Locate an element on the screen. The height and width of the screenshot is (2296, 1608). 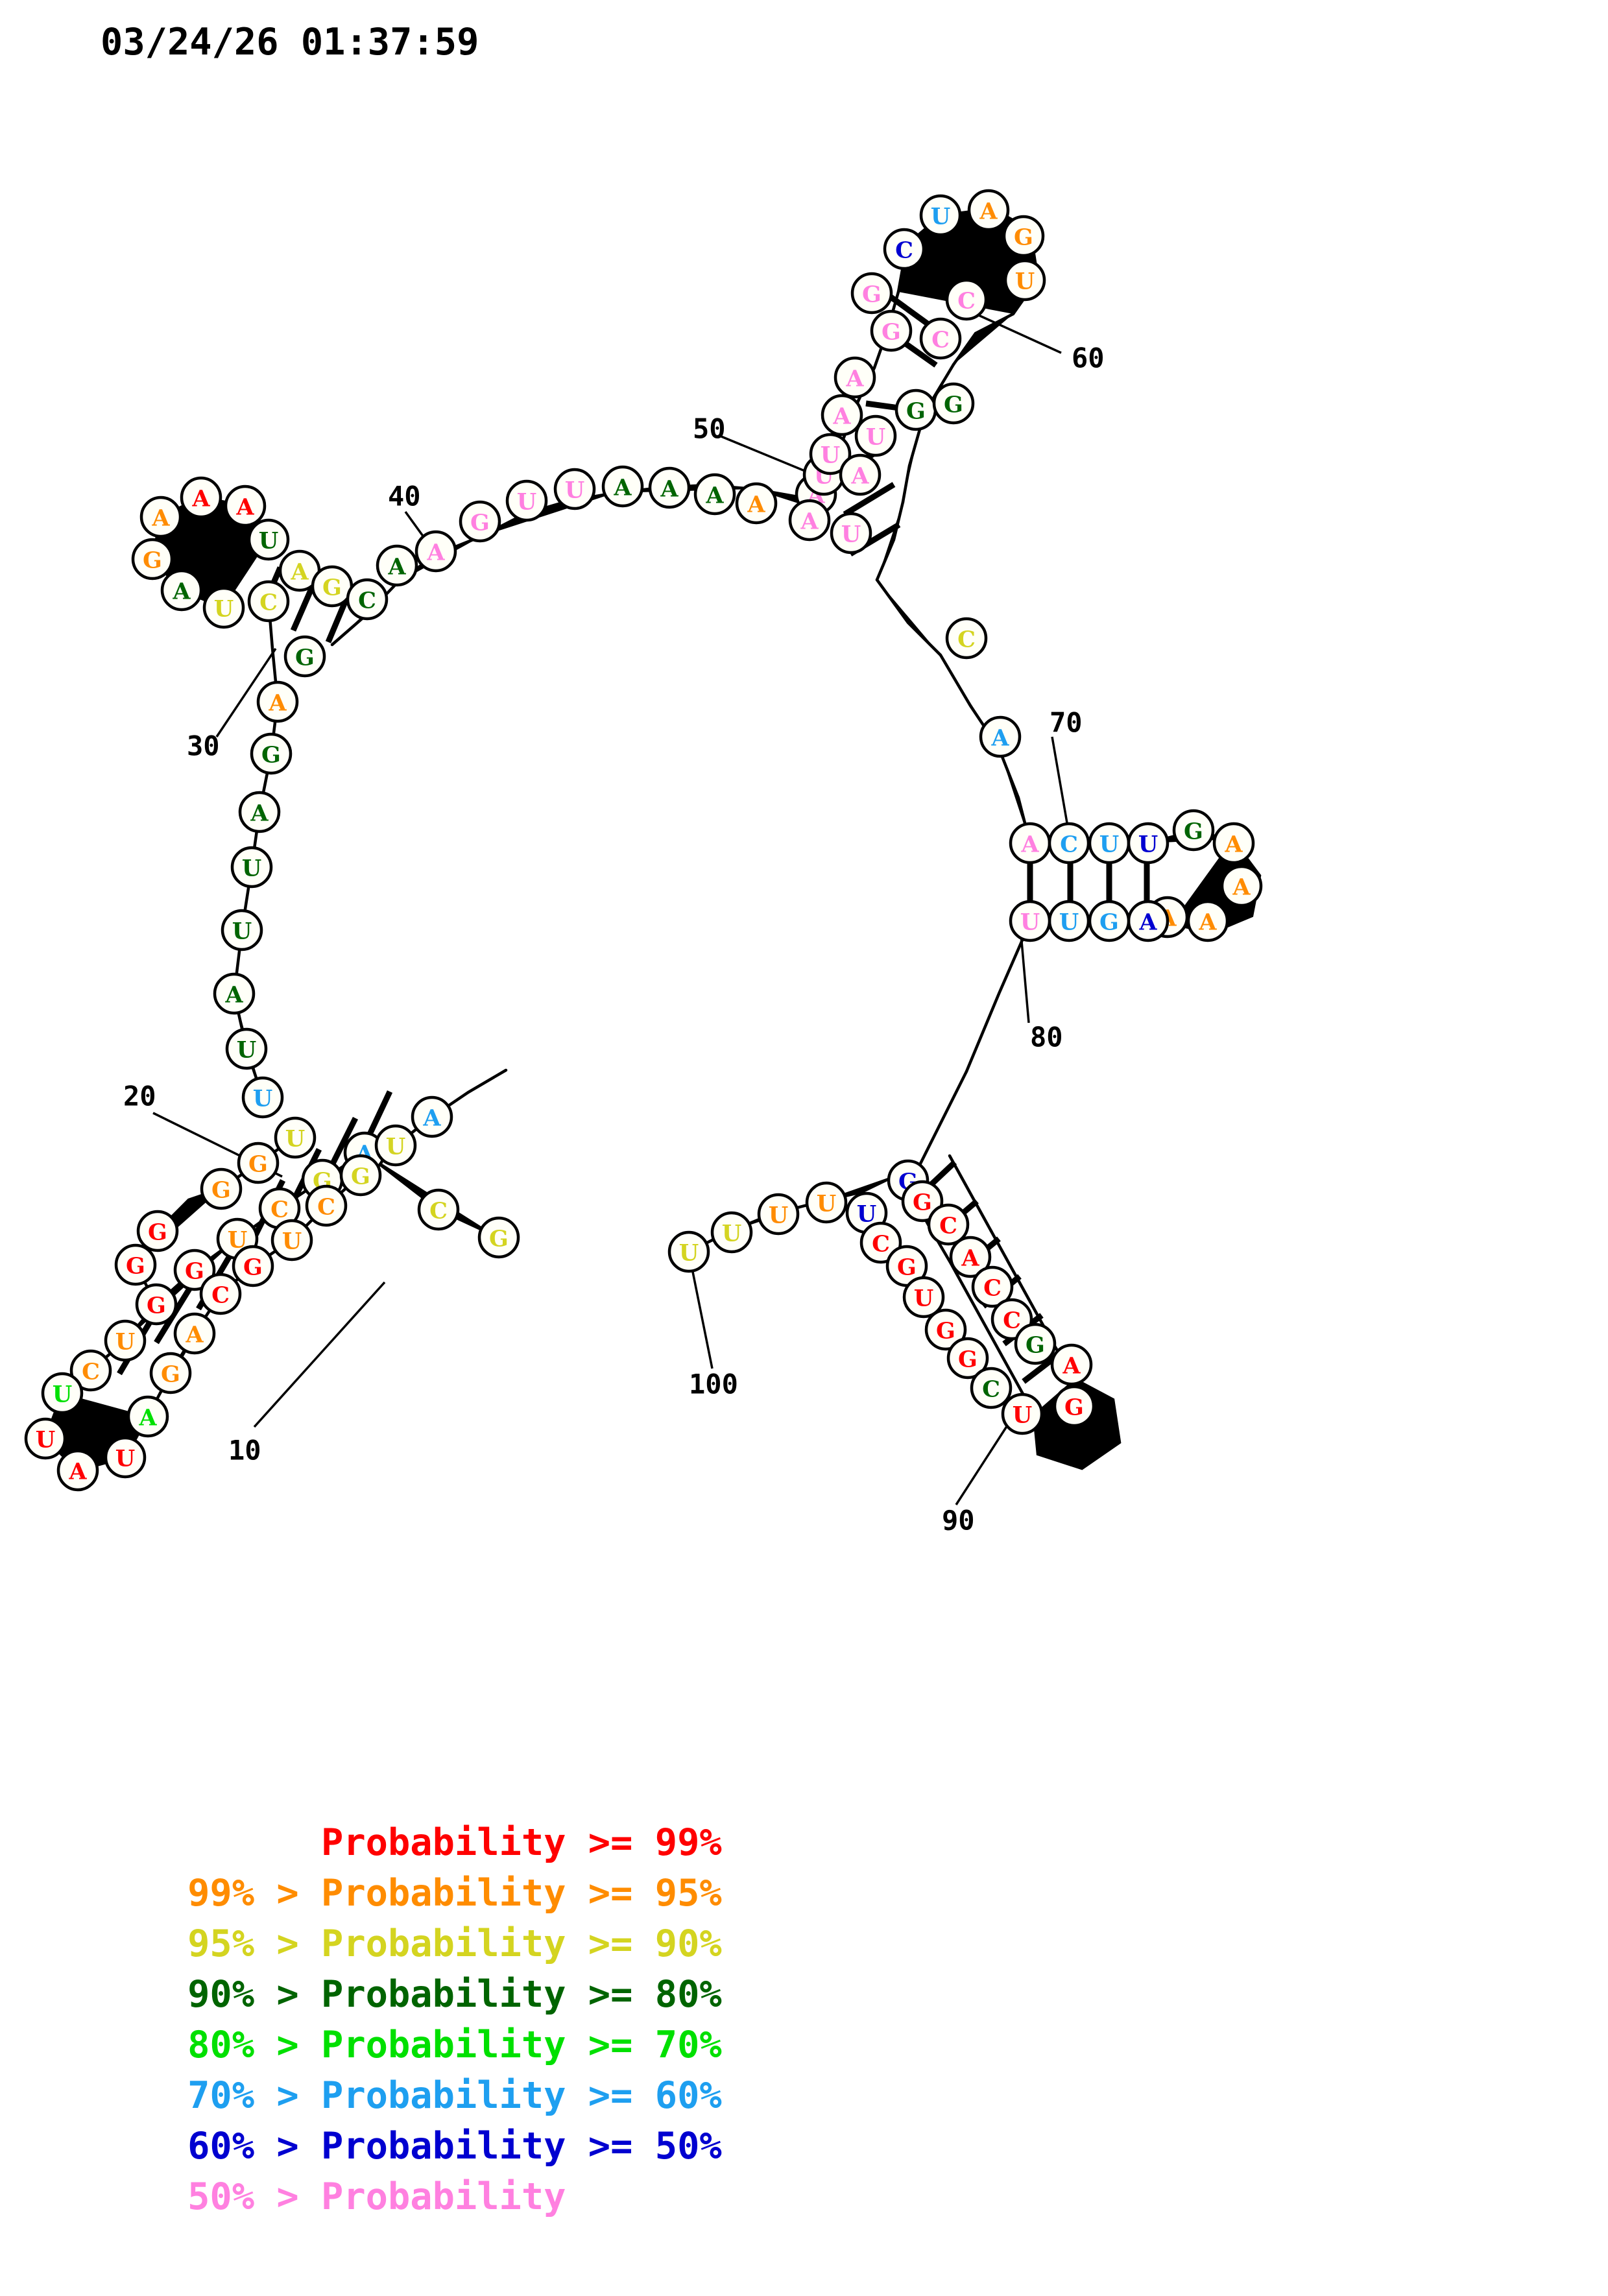
legend-range-prefix: 90% > is located at coordinates (254, 1994).